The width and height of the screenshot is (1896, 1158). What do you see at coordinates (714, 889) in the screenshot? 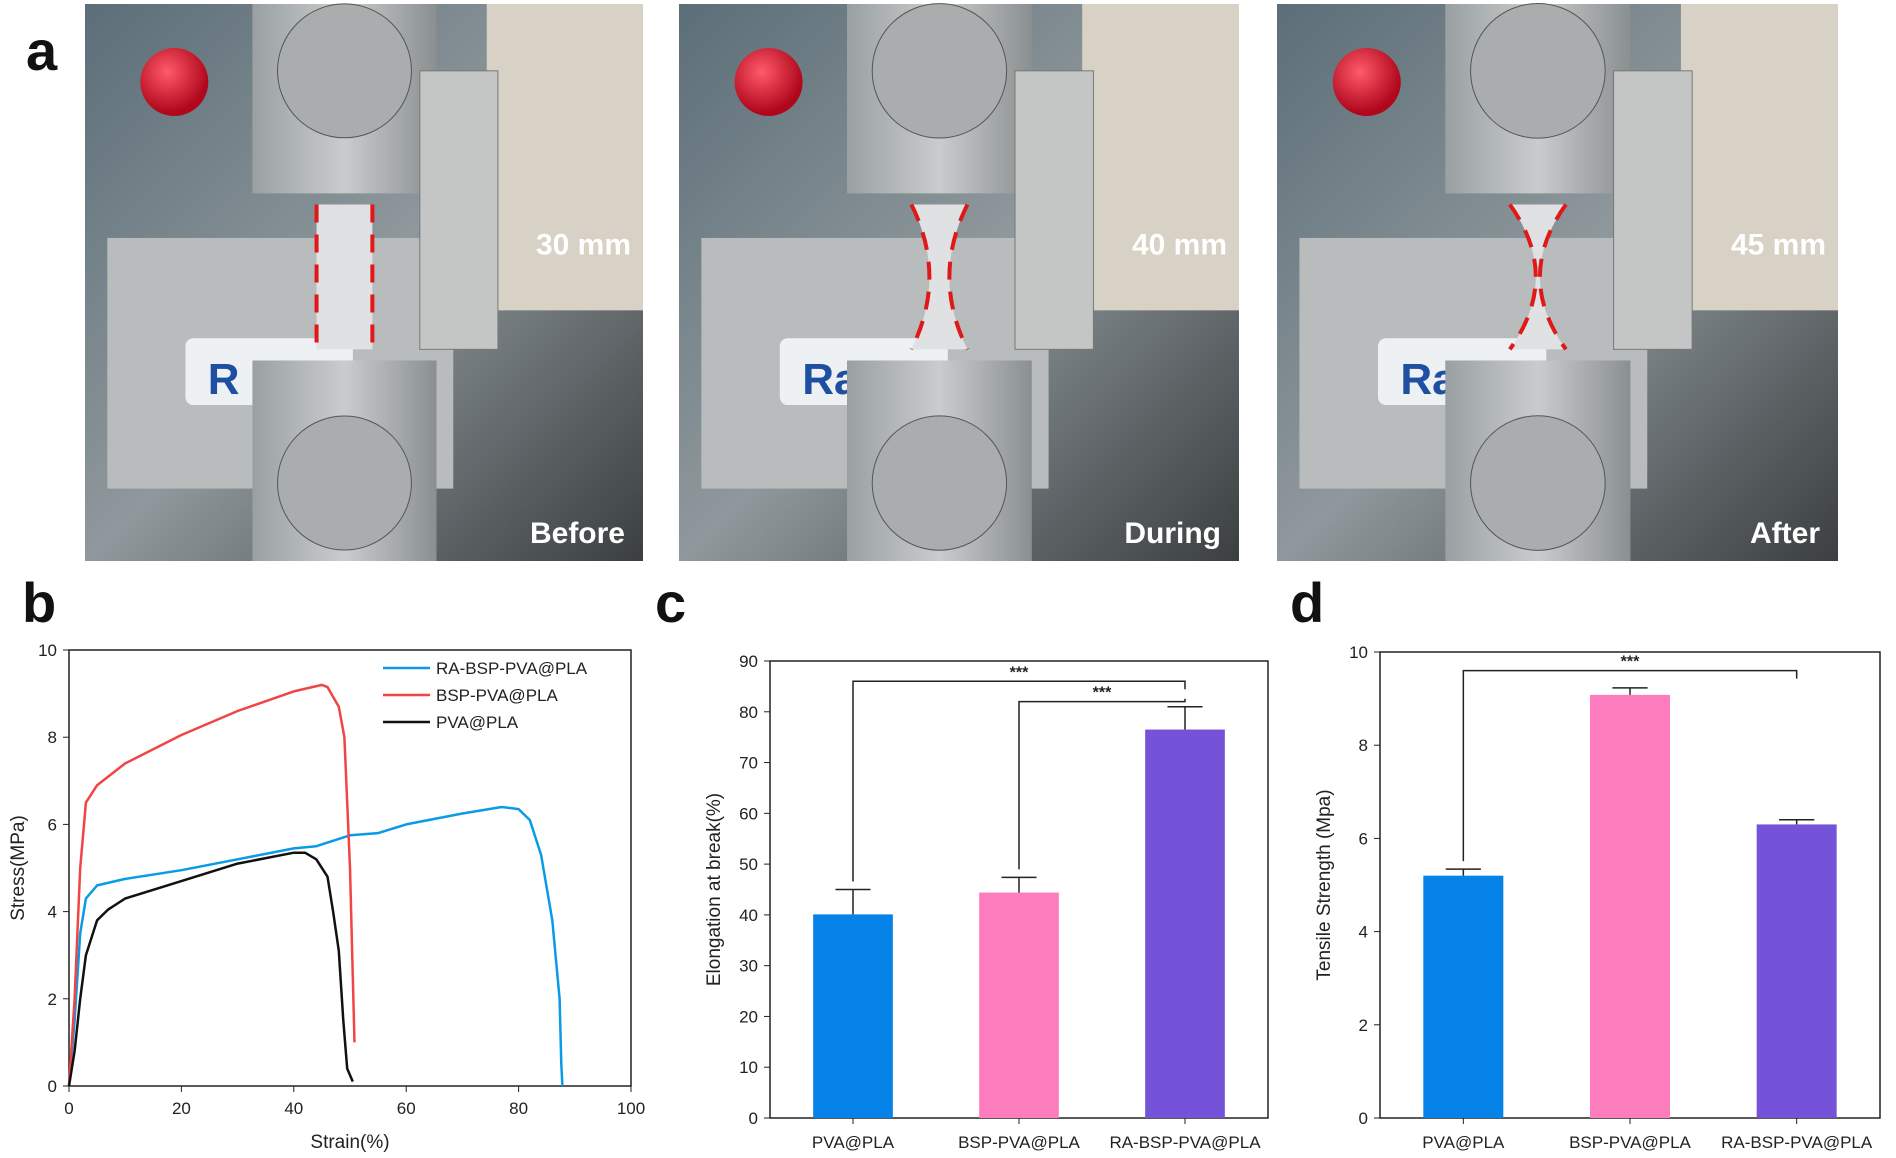
I see `y-axis-label: Elongation at break(%)` at bounding box center [714, 889].